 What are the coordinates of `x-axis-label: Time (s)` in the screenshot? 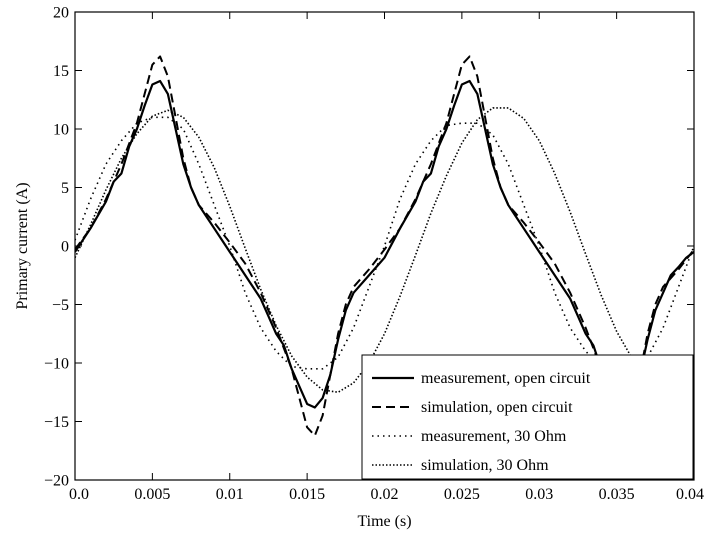 It's located at (384, 521).